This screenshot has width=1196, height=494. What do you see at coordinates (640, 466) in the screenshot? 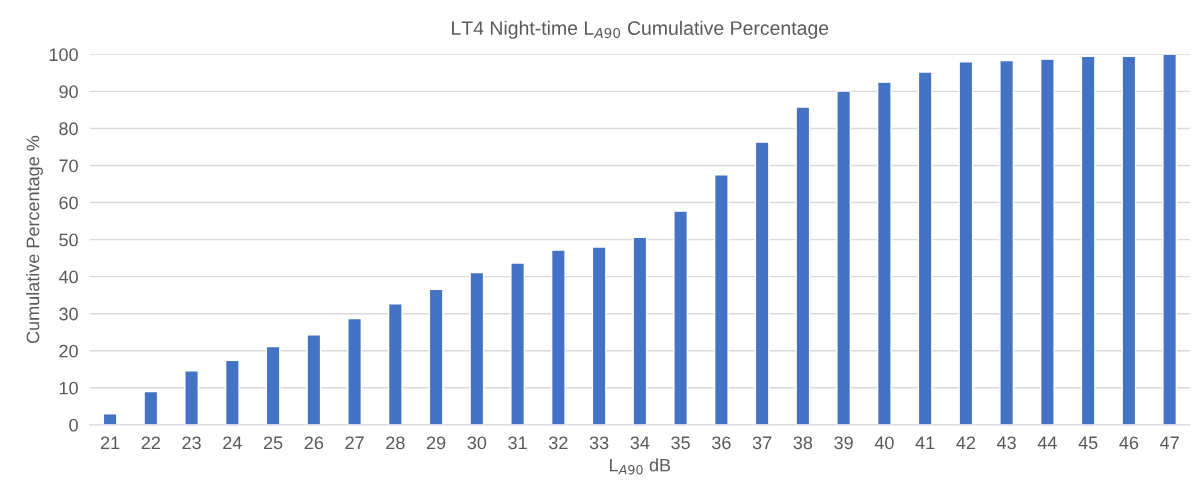
I see `x-axis-title: L$_{A90}$ dB` at bounding box center [640, 466].